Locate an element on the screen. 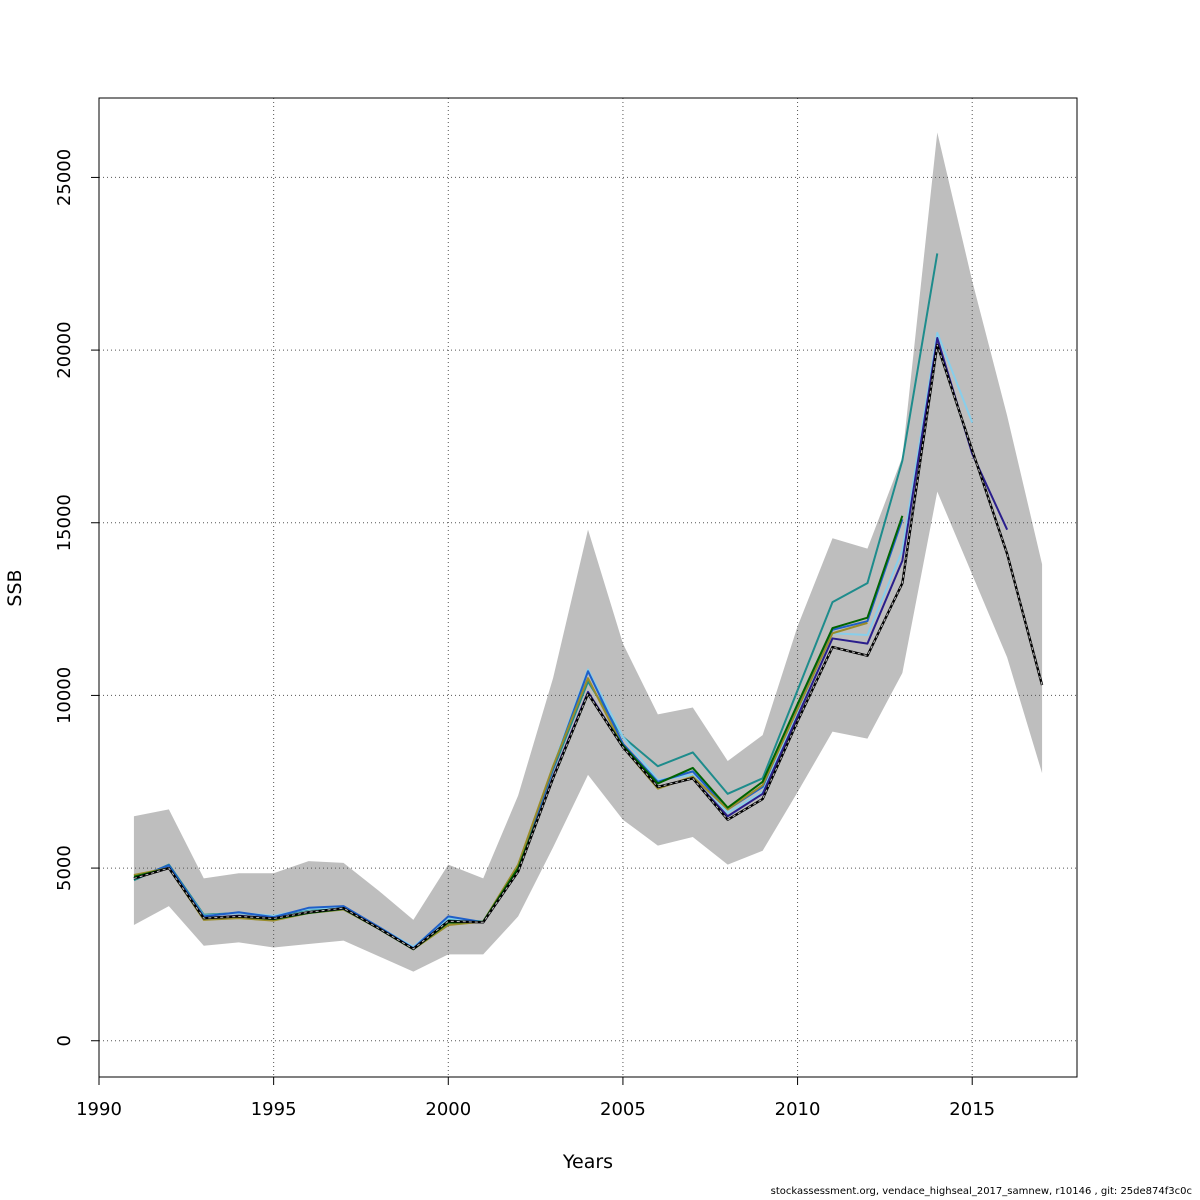  x-tick-label: 2010 is located at coordinates (798, 1109).